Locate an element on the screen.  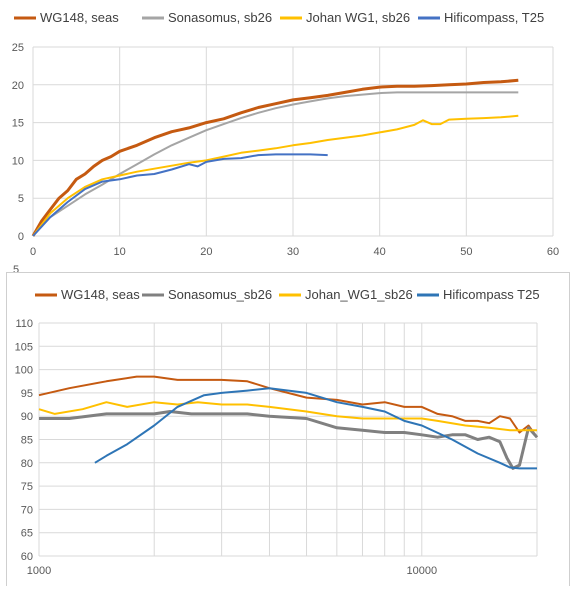
legend-label: Johan WG1, sb26 is located at coordinates (358, 17).